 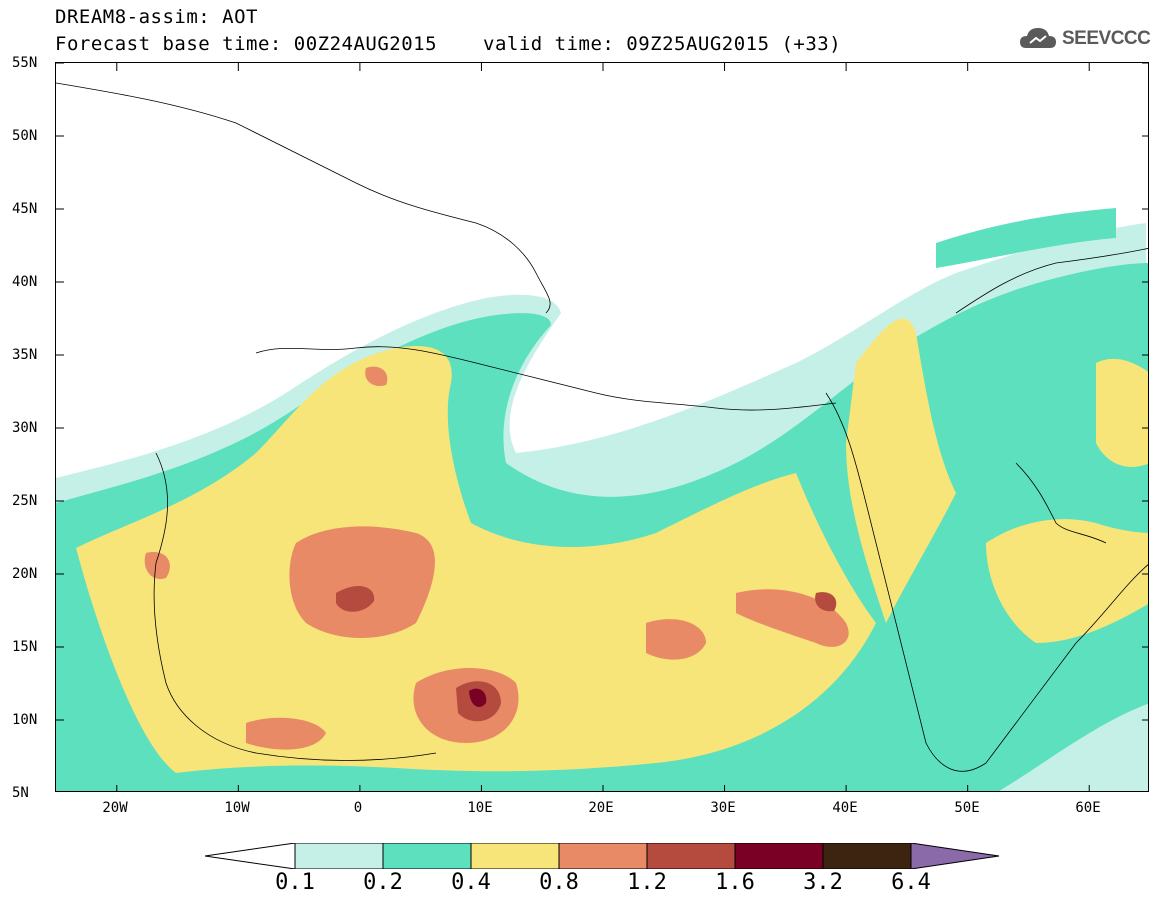 I want to click on colorbar-label: 0.1, so click(x=295, y=882).